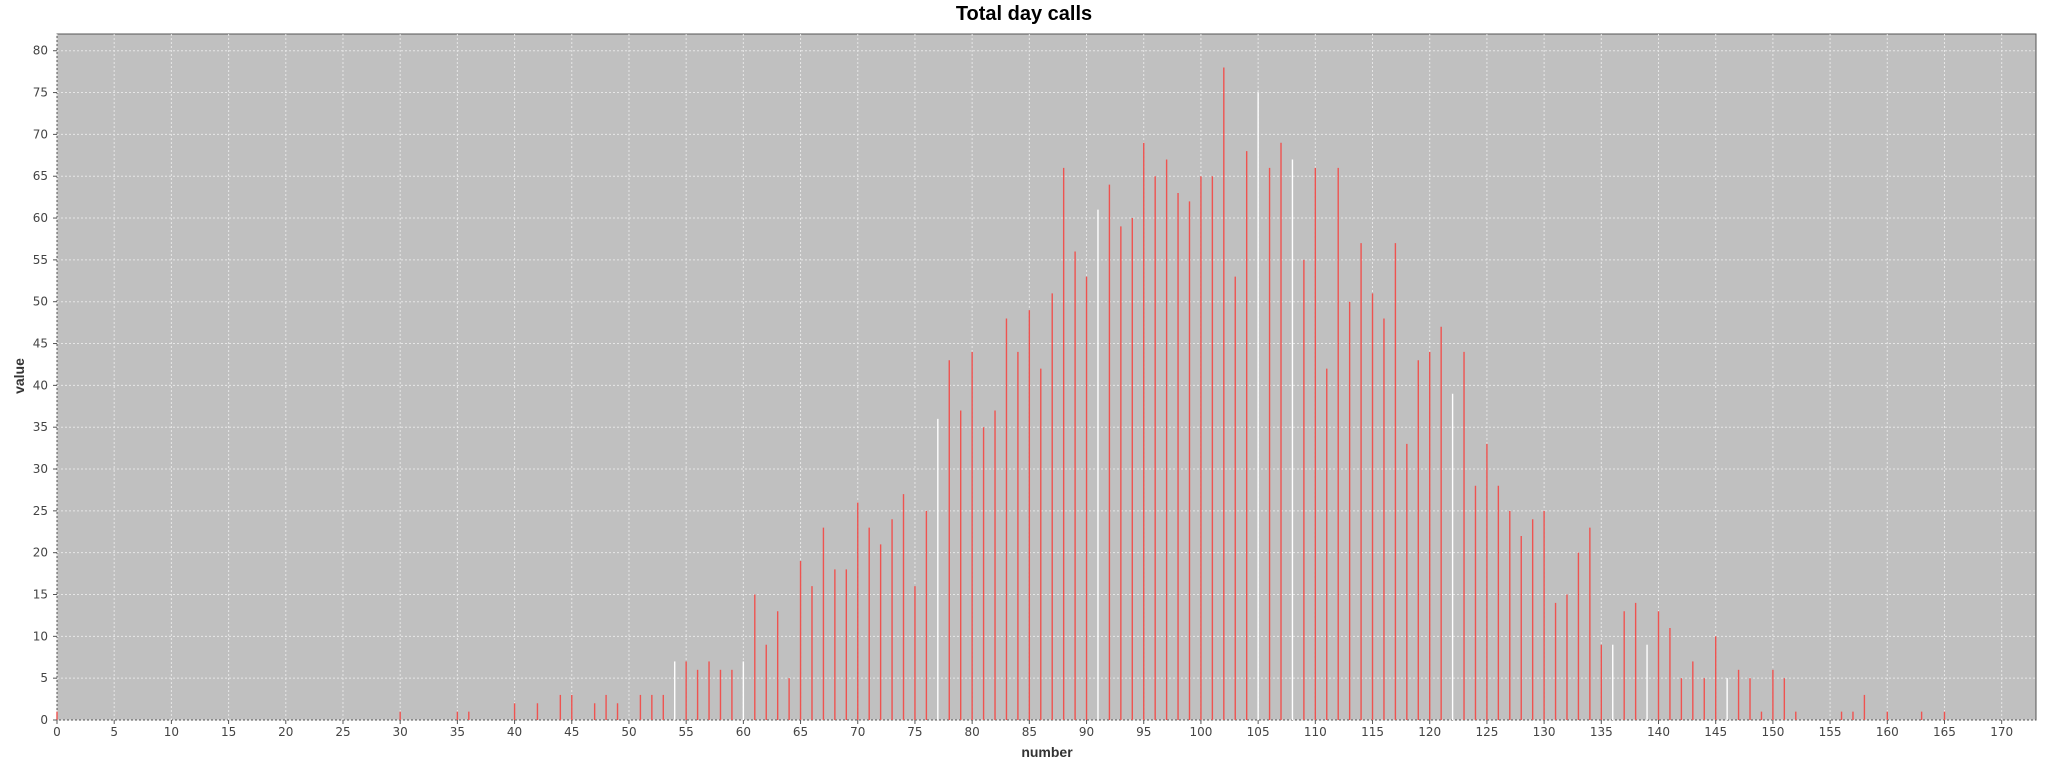 The height and width of the screenshot is (768, 2048). Describe the element at coordinates (57, 732) in the screenshot. I see `x-tick-label: 0` at that location.